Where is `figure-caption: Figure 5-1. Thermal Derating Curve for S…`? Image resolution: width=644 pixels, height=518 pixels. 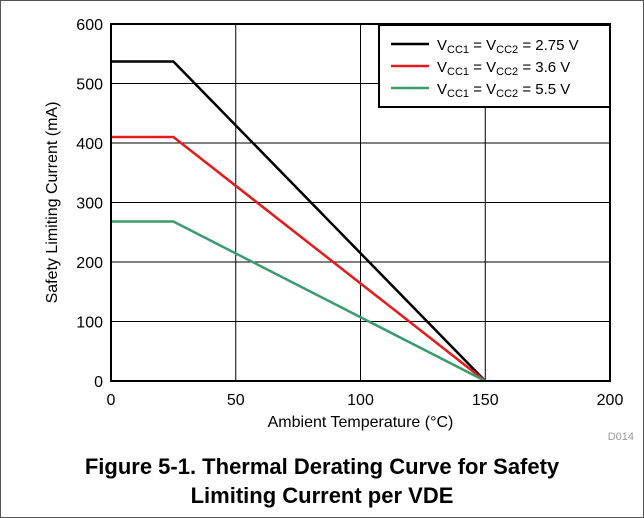
figure-caption: Figure 5-1. Thermal Derating Curve for S… is located at coordinates (322, 481).